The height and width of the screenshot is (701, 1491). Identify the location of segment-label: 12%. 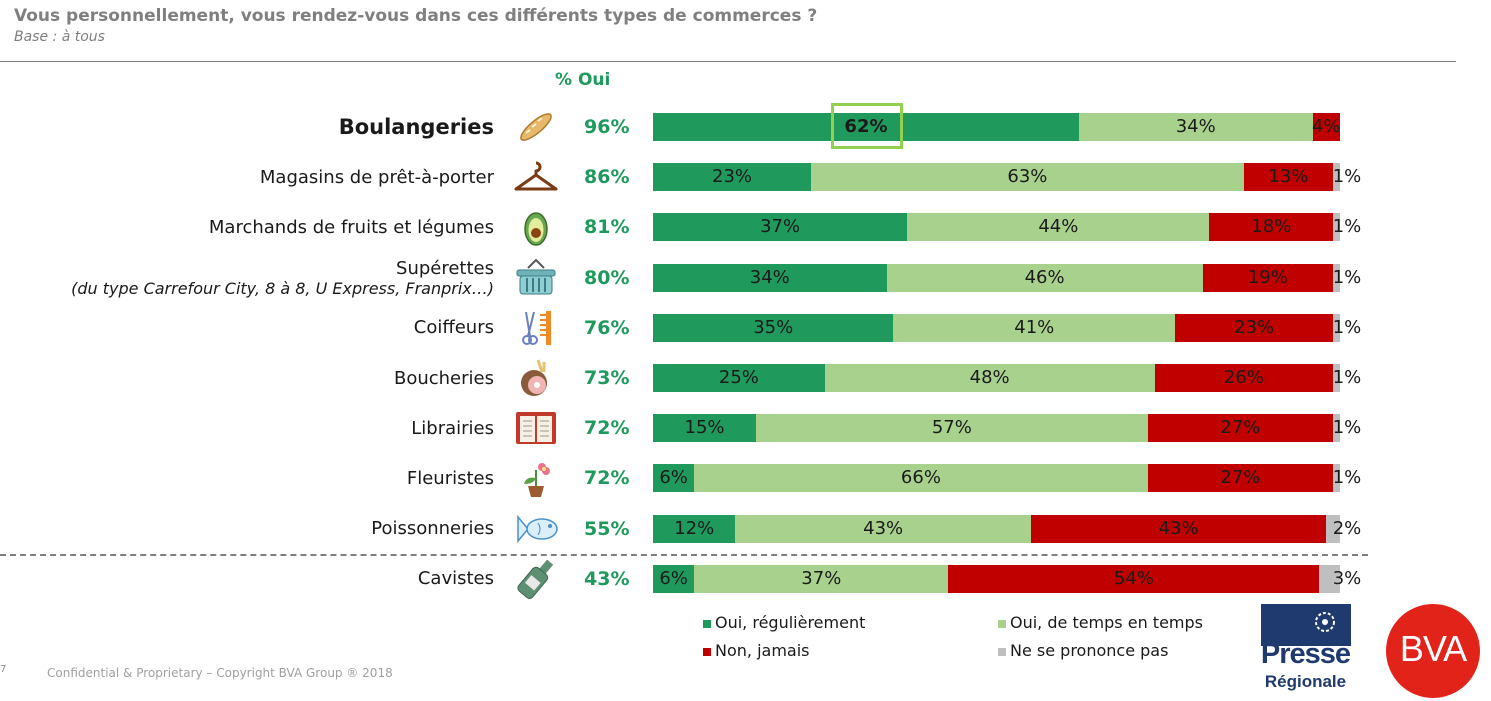
(694, 528).